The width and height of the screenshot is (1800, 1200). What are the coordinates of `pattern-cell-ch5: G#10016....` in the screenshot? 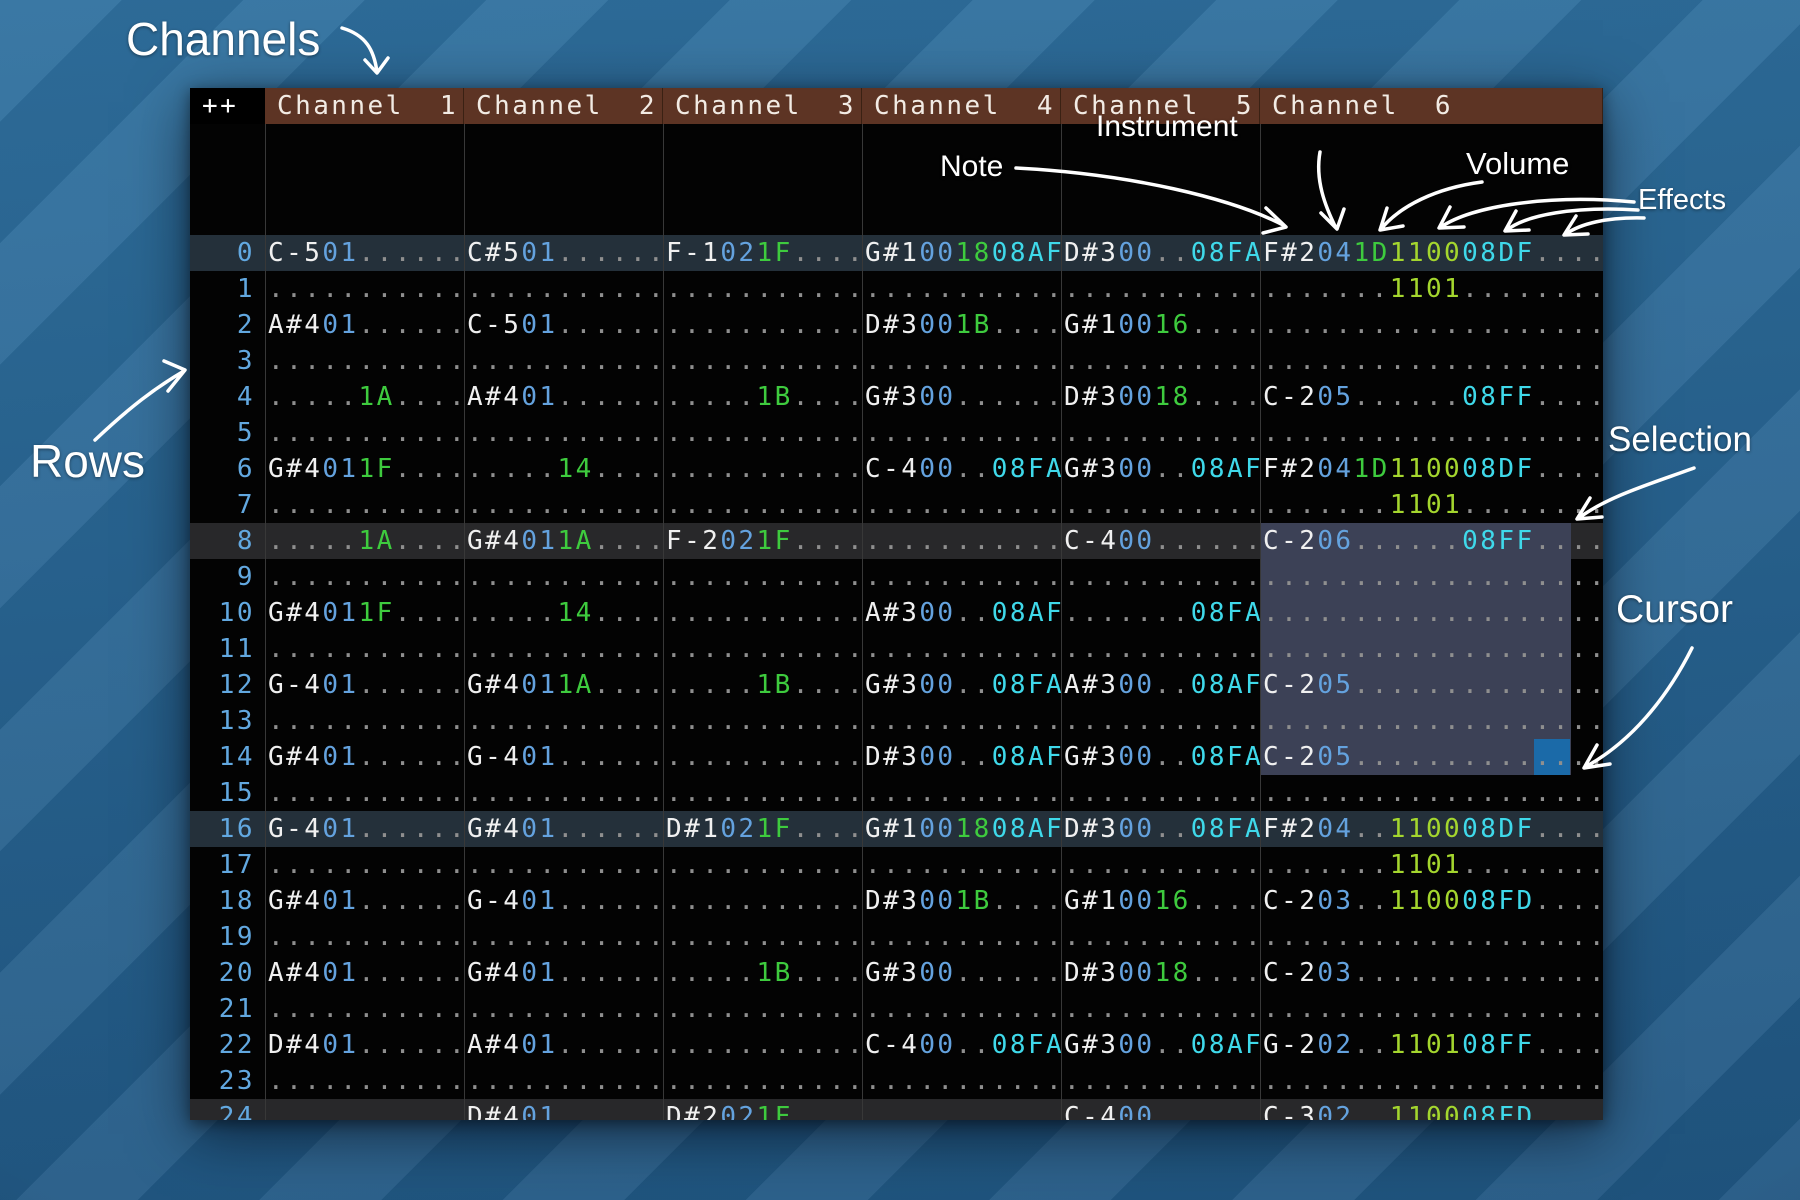 It's located at (1160, 901).